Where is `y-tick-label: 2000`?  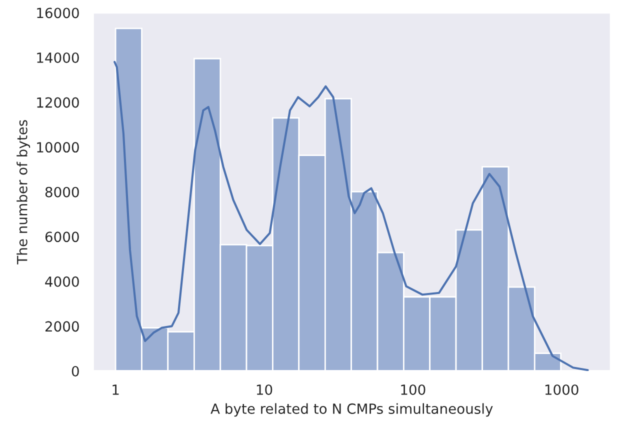 y-tick-label: 2000 is located at coordinates (62, 326).